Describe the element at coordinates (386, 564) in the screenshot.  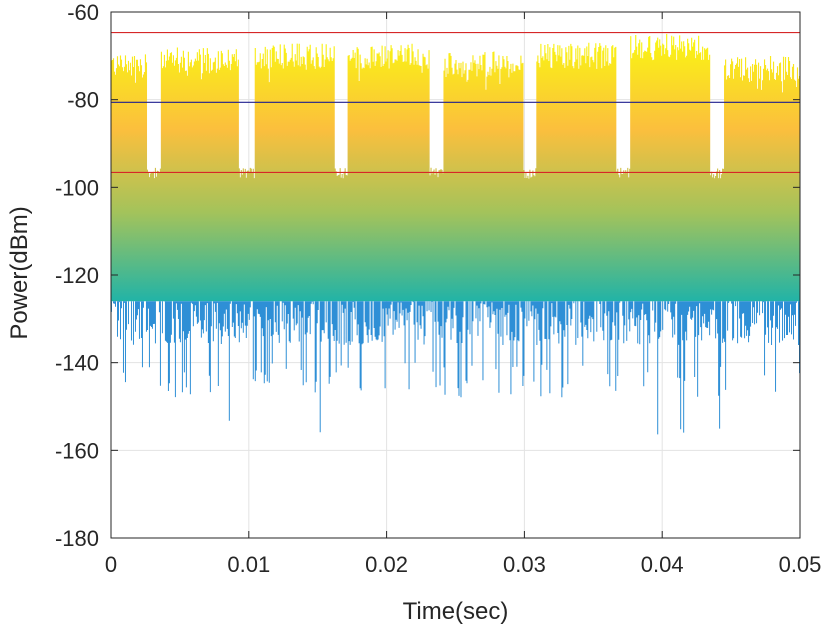
I see `x-tick-label: 0.02` at that location.